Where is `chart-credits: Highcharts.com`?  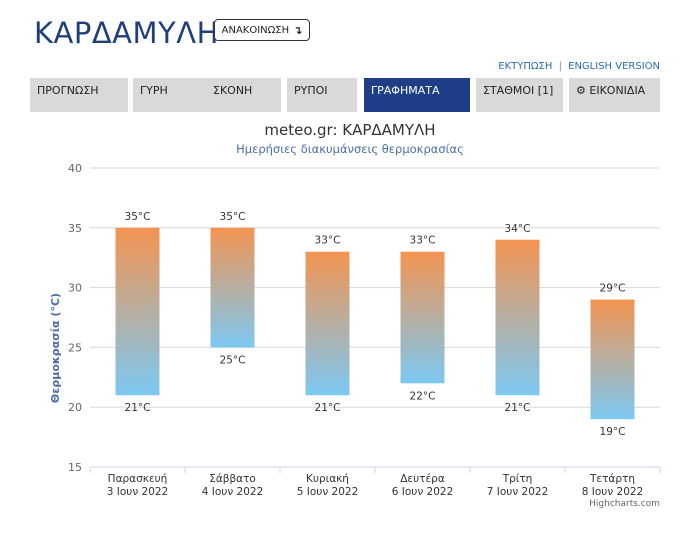 chart-credits: Highcharts.com is located at coordinates (624, 504).